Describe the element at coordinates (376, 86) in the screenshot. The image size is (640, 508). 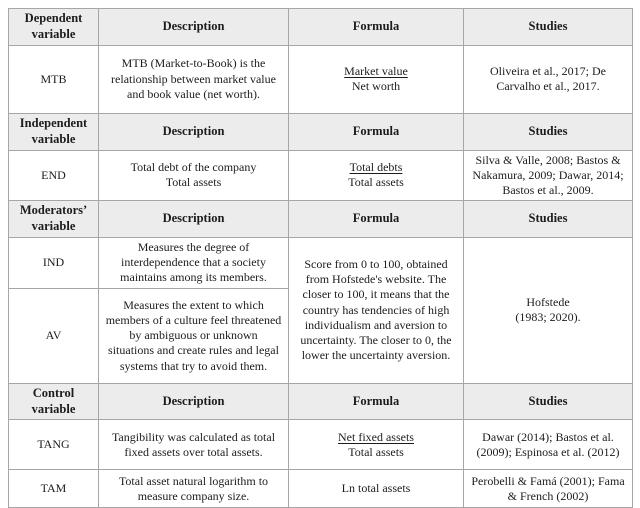
I see `mtb-formula-denominator: Net worth` at that location.